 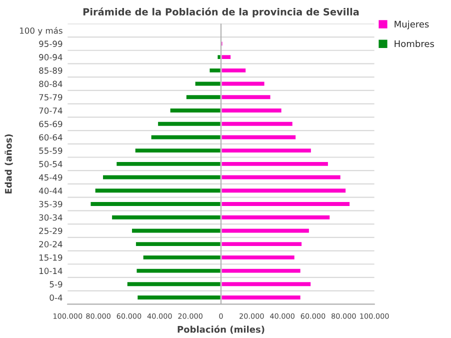 What do you see at coordinates (226, 57) in the screenshot?
I see `bar` at bounding box center [226, 57].